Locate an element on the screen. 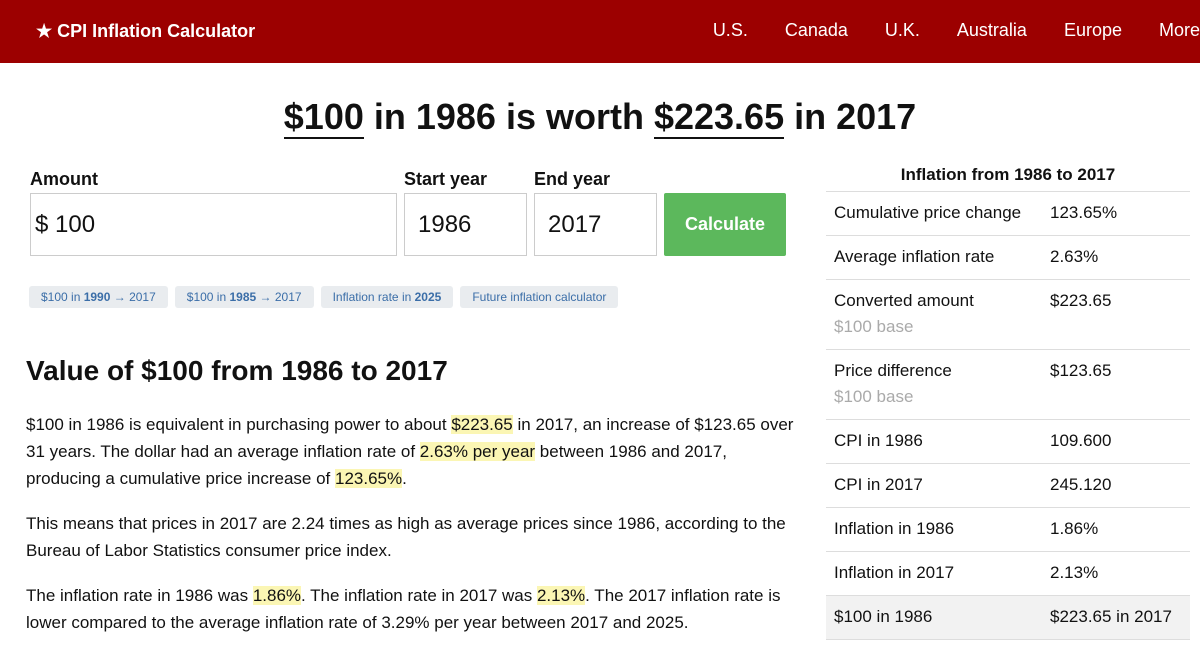 The width and height of the screenshot is (1200, 654). chip: $100 in 1990 → 2017 is located at coordinates (98, 297).